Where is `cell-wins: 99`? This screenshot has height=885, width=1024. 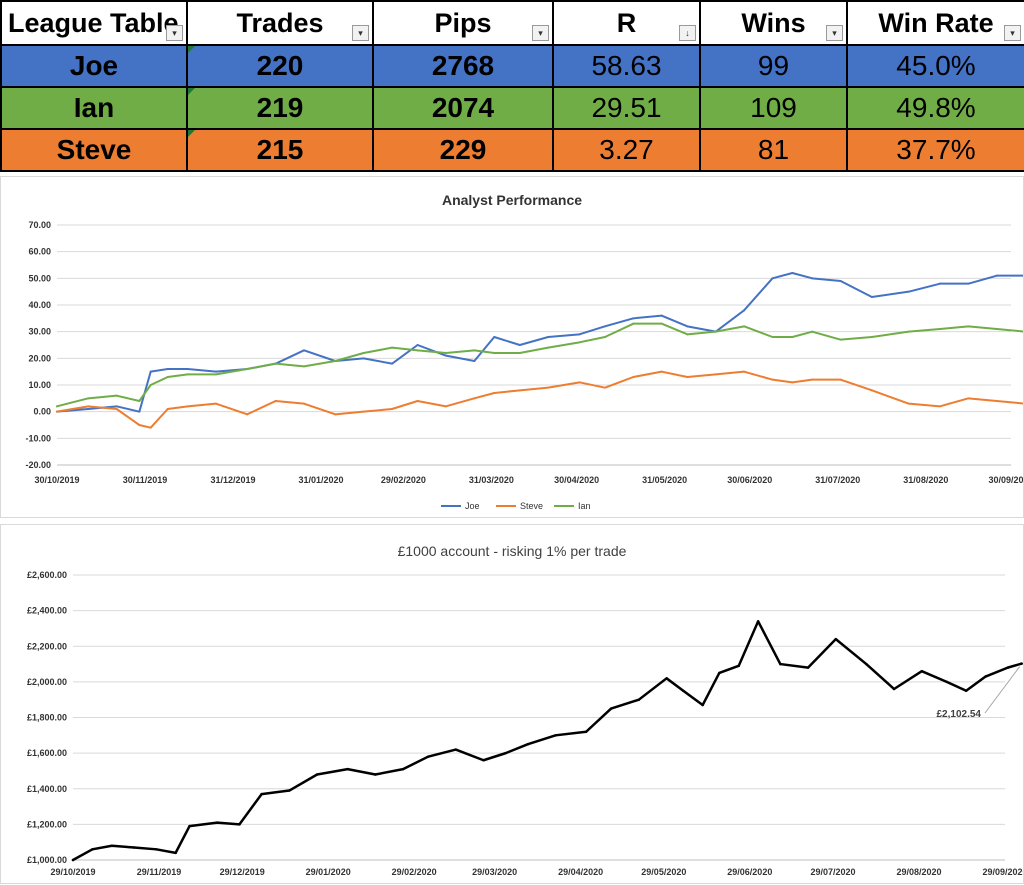 cell-wins: 99 is located at coordinates (773, 66).